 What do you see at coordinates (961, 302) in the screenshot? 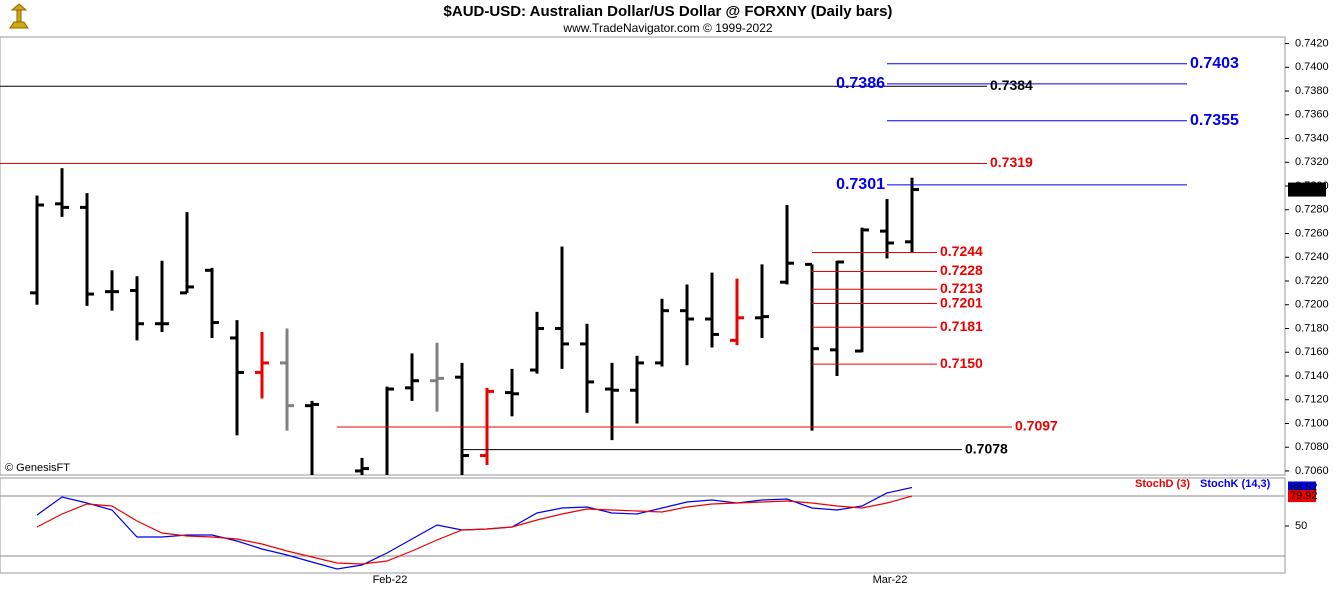
I see `level-label: 0.7201` at bounding box center [961, 302].